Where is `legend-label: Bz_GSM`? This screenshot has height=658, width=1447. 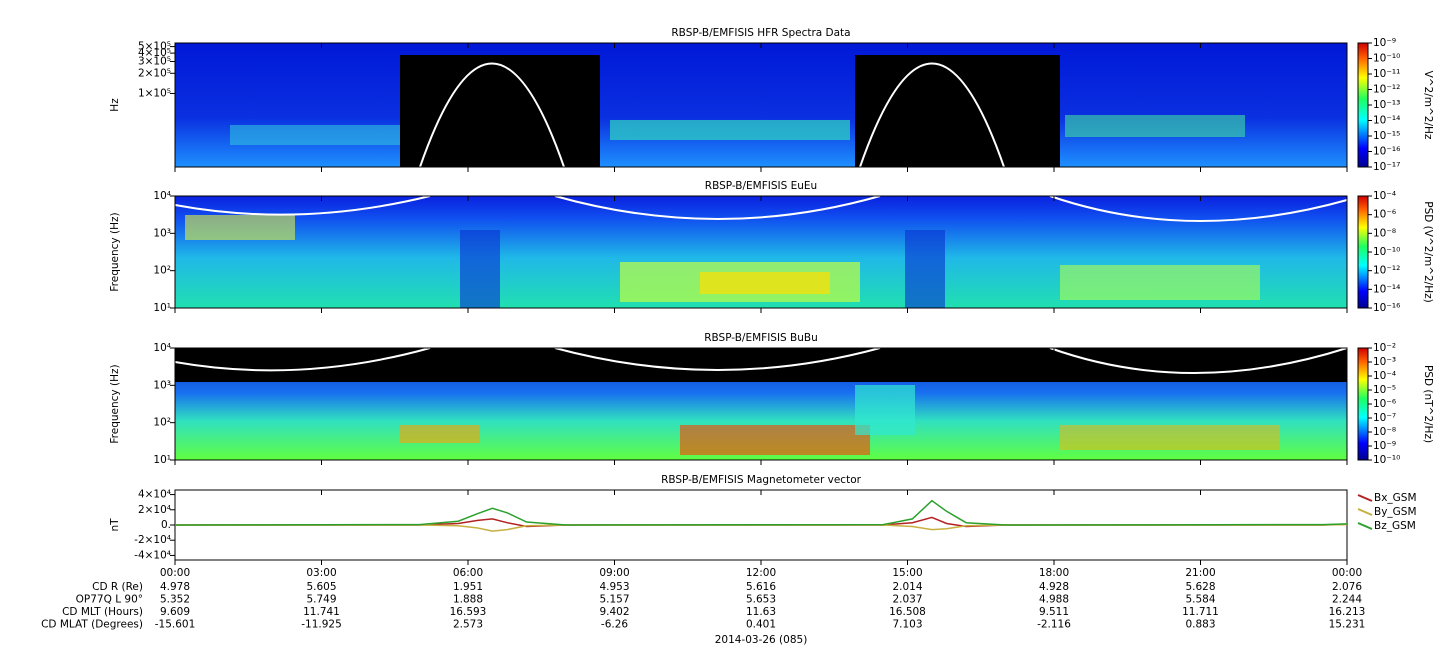 legend-label: Bz_GSM is located at coordinates (1395, 526).